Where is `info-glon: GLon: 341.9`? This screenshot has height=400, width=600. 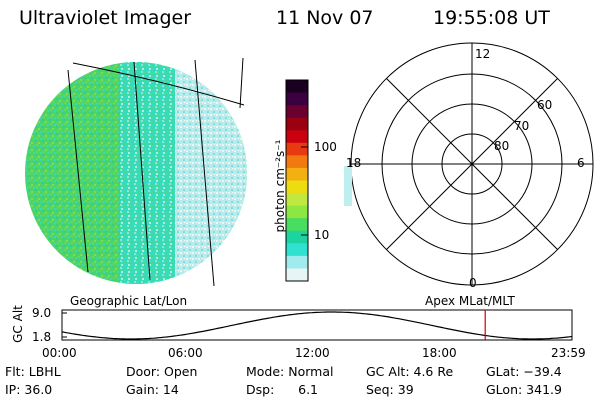
info-glon: GLon: 341.9 is located at coordinates (524, 389).